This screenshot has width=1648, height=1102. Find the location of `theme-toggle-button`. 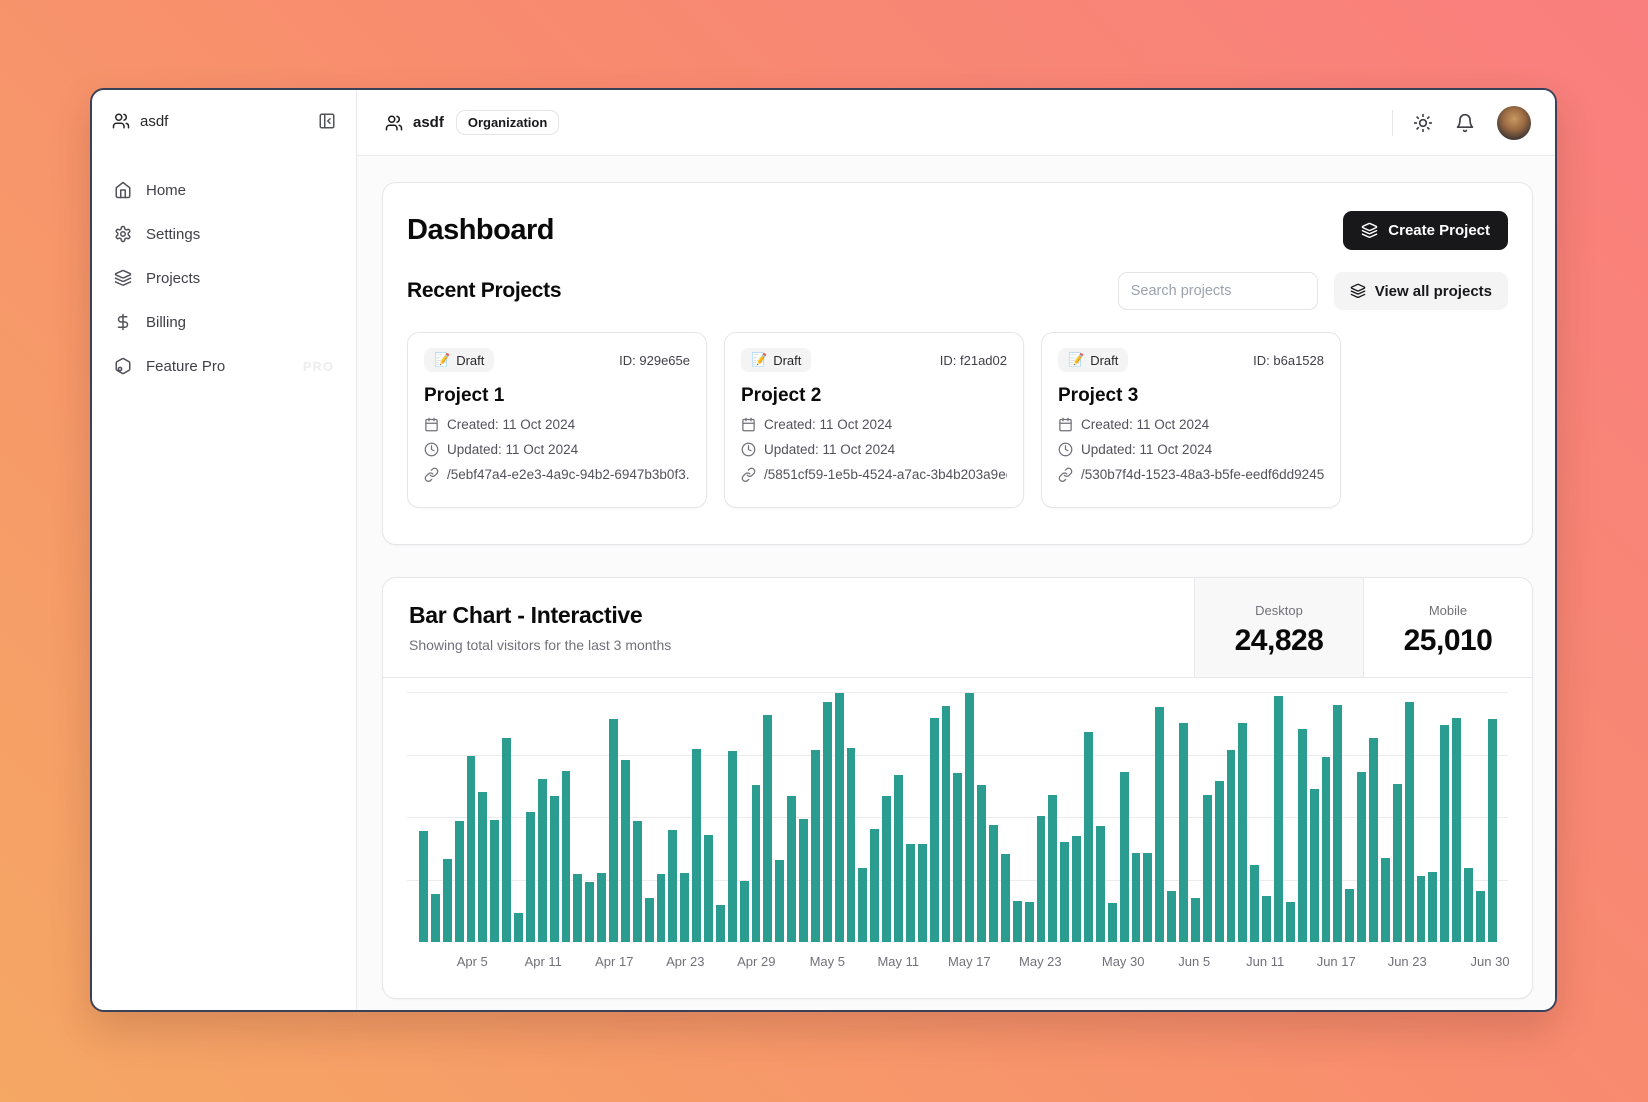

theme-toggle-button is located at coordinates (1423, 123).